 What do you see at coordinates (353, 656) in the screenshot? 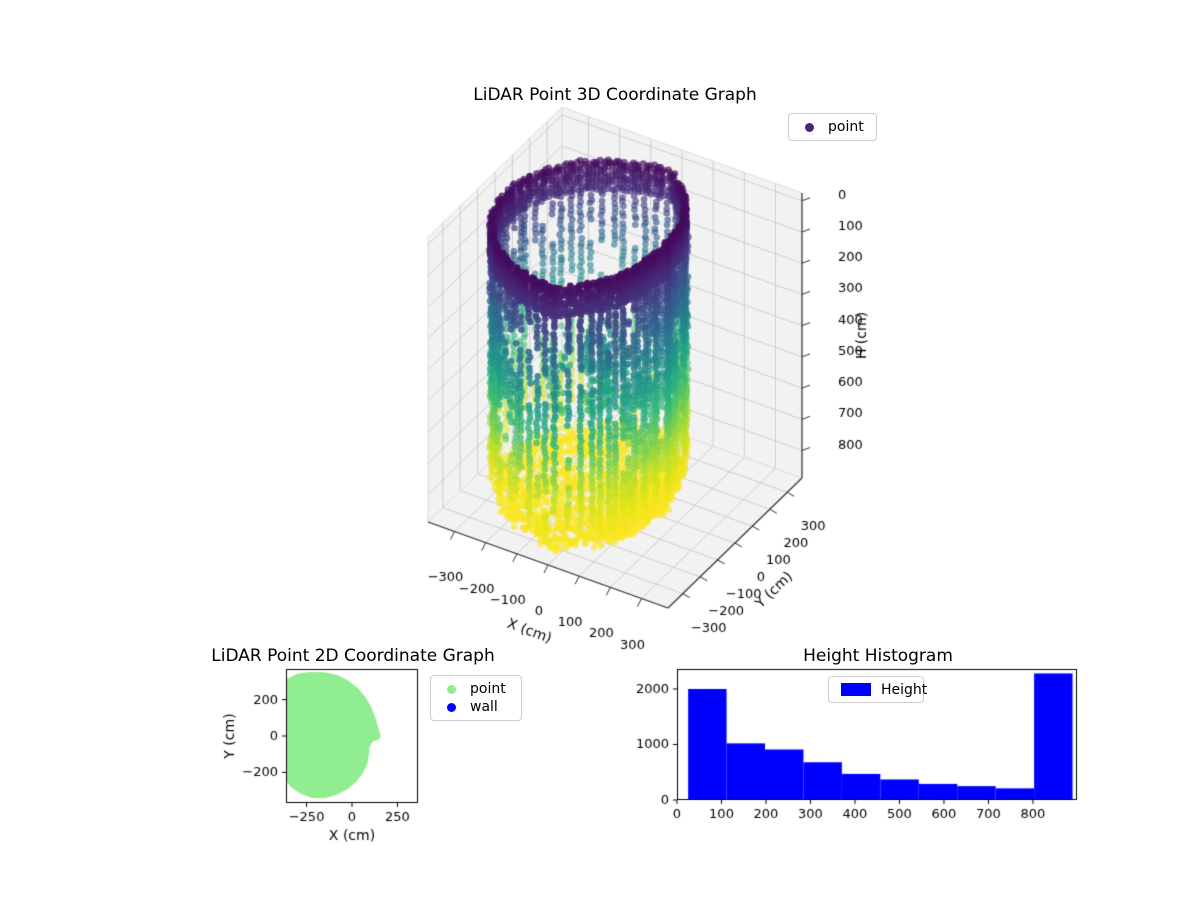
I see `plot2d-title: LiDAR Point 2D Coordinate Graph` at bounding box center [353, 656].